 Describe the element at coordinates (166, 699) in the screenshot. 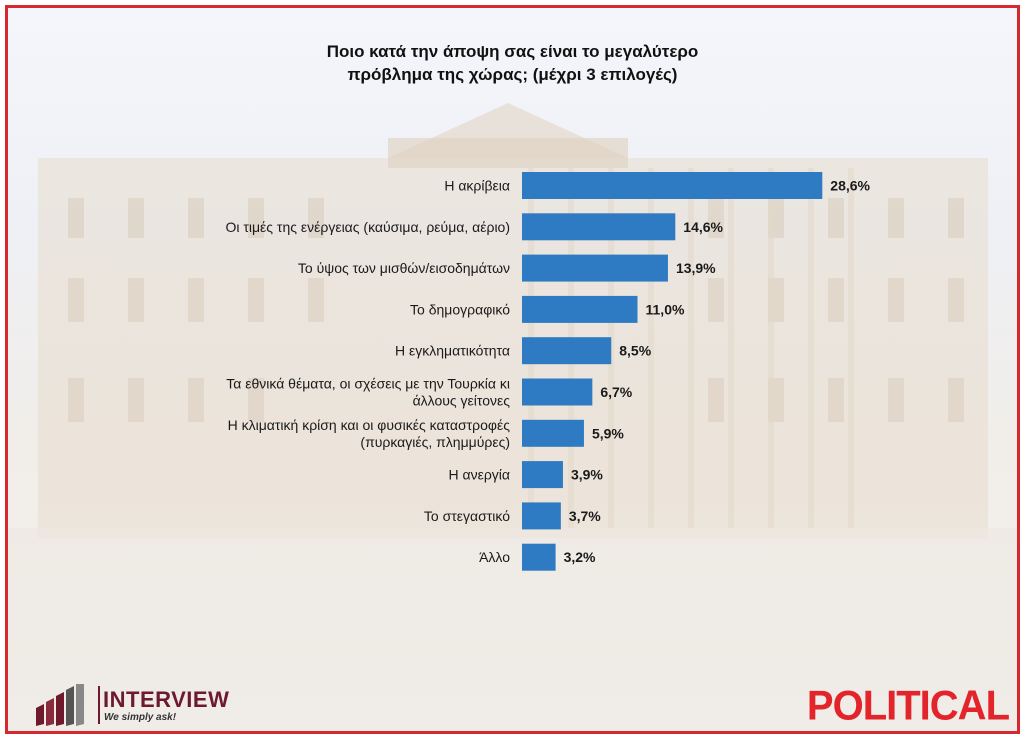

I see `brand-name: INTERVIEW` at that location.